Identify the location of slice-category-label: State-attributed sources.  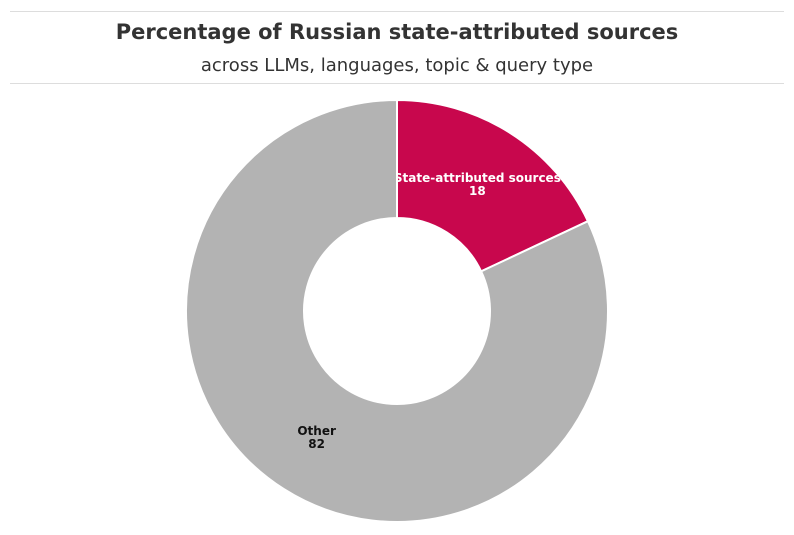
(477, 178).